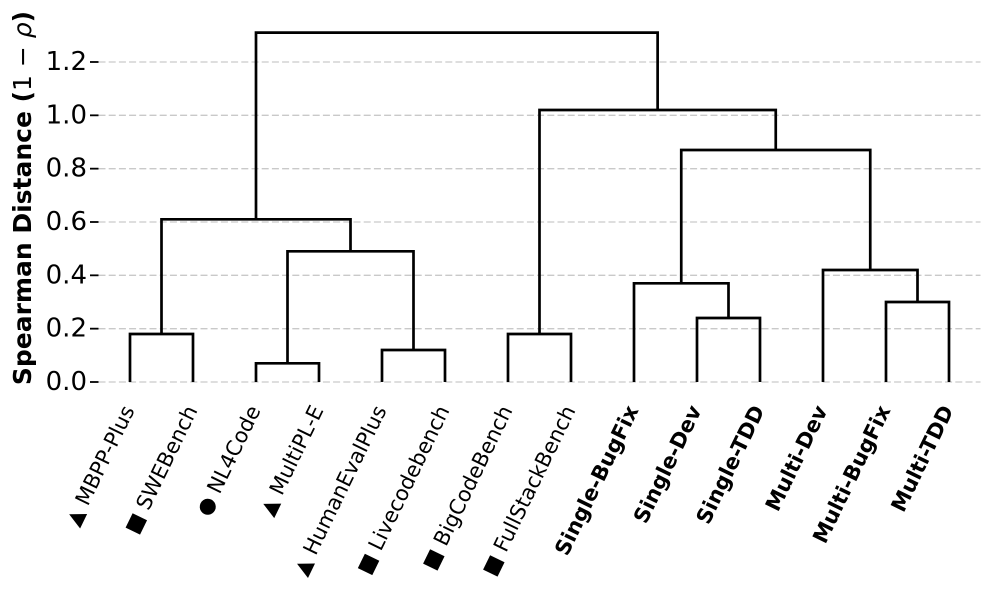 The height and width of the screenshot is (616, 996). I want to click on y-axis-title: Spearman Distance (1 − ρ), so click(22, 198).